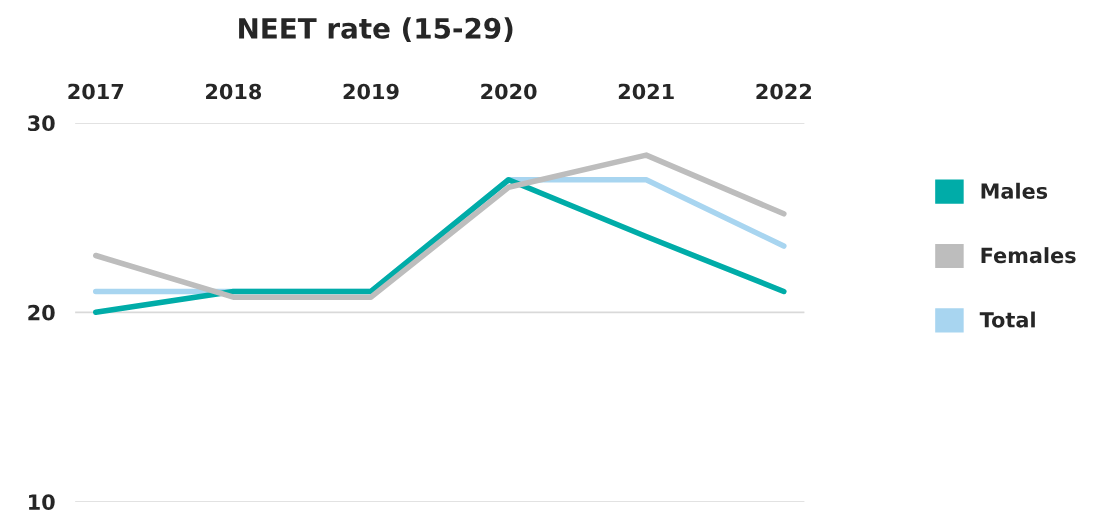 This screenshot has width=1105, height=512. Describe the element at coordinates (376, 30) in the screenshot. I see `chart-title: NEET rate (15-29)` at that location.